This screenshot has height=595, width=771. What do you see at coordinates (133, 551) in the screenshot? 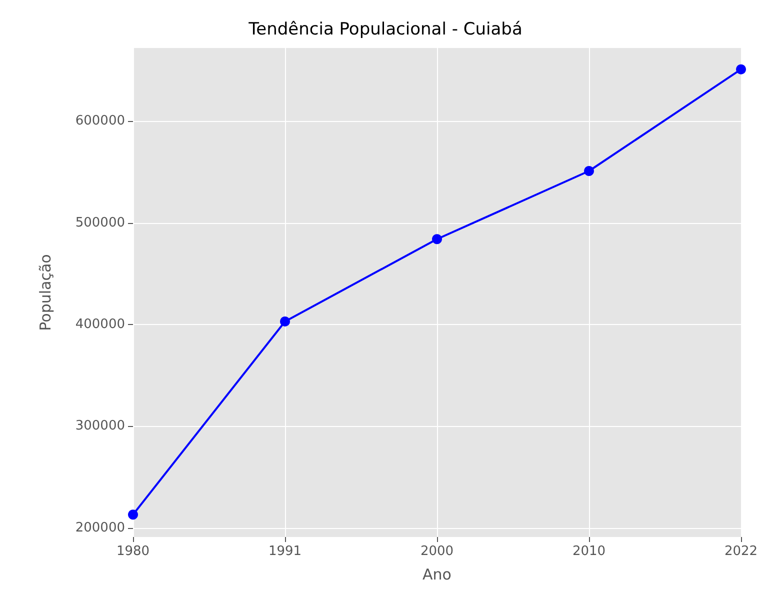
I see `x-tick-label: 1980` at bounding box center [133, 551].